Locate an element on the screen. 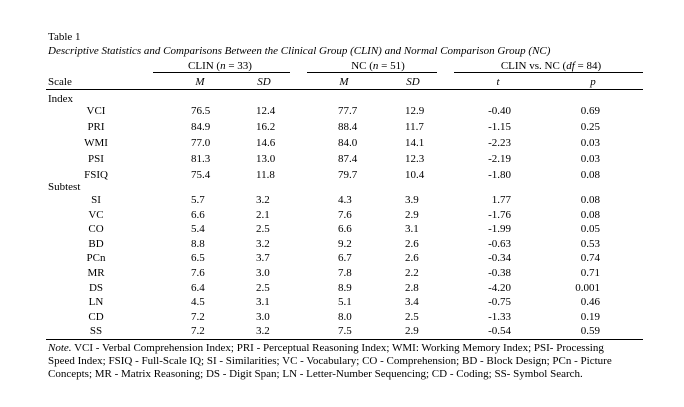  row-label: WMI is located at coordinates (96, 143).